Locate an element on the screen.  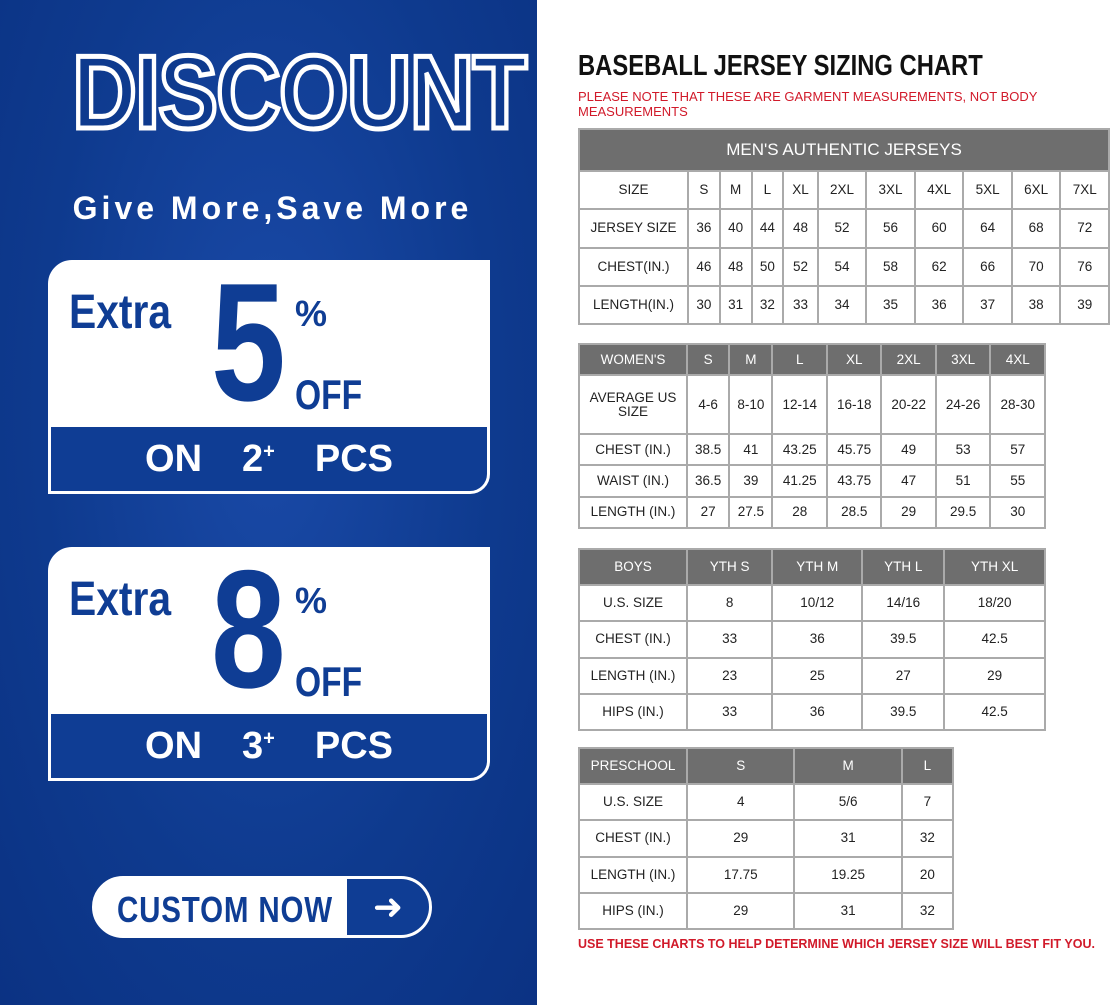
column-header: XL is located at coordinates (854, 359).